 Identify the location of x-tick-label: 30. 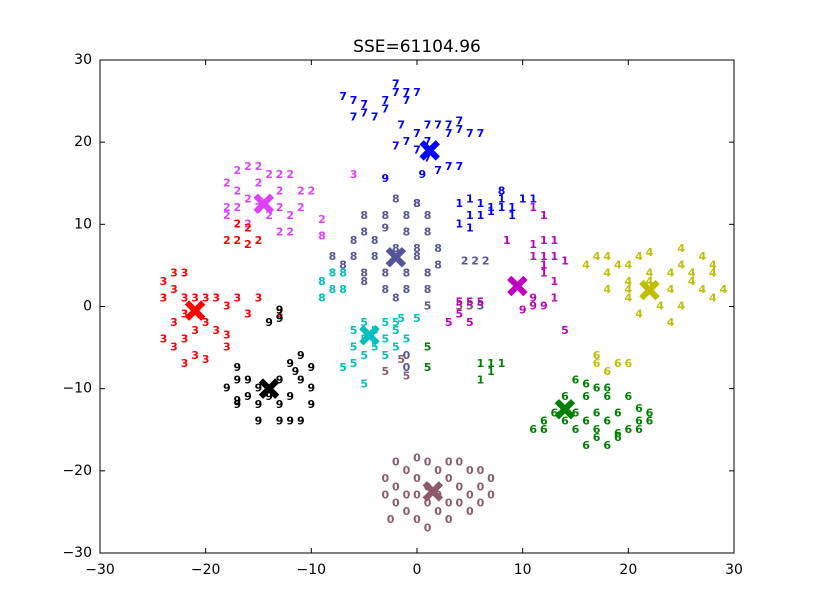
(734, 570).